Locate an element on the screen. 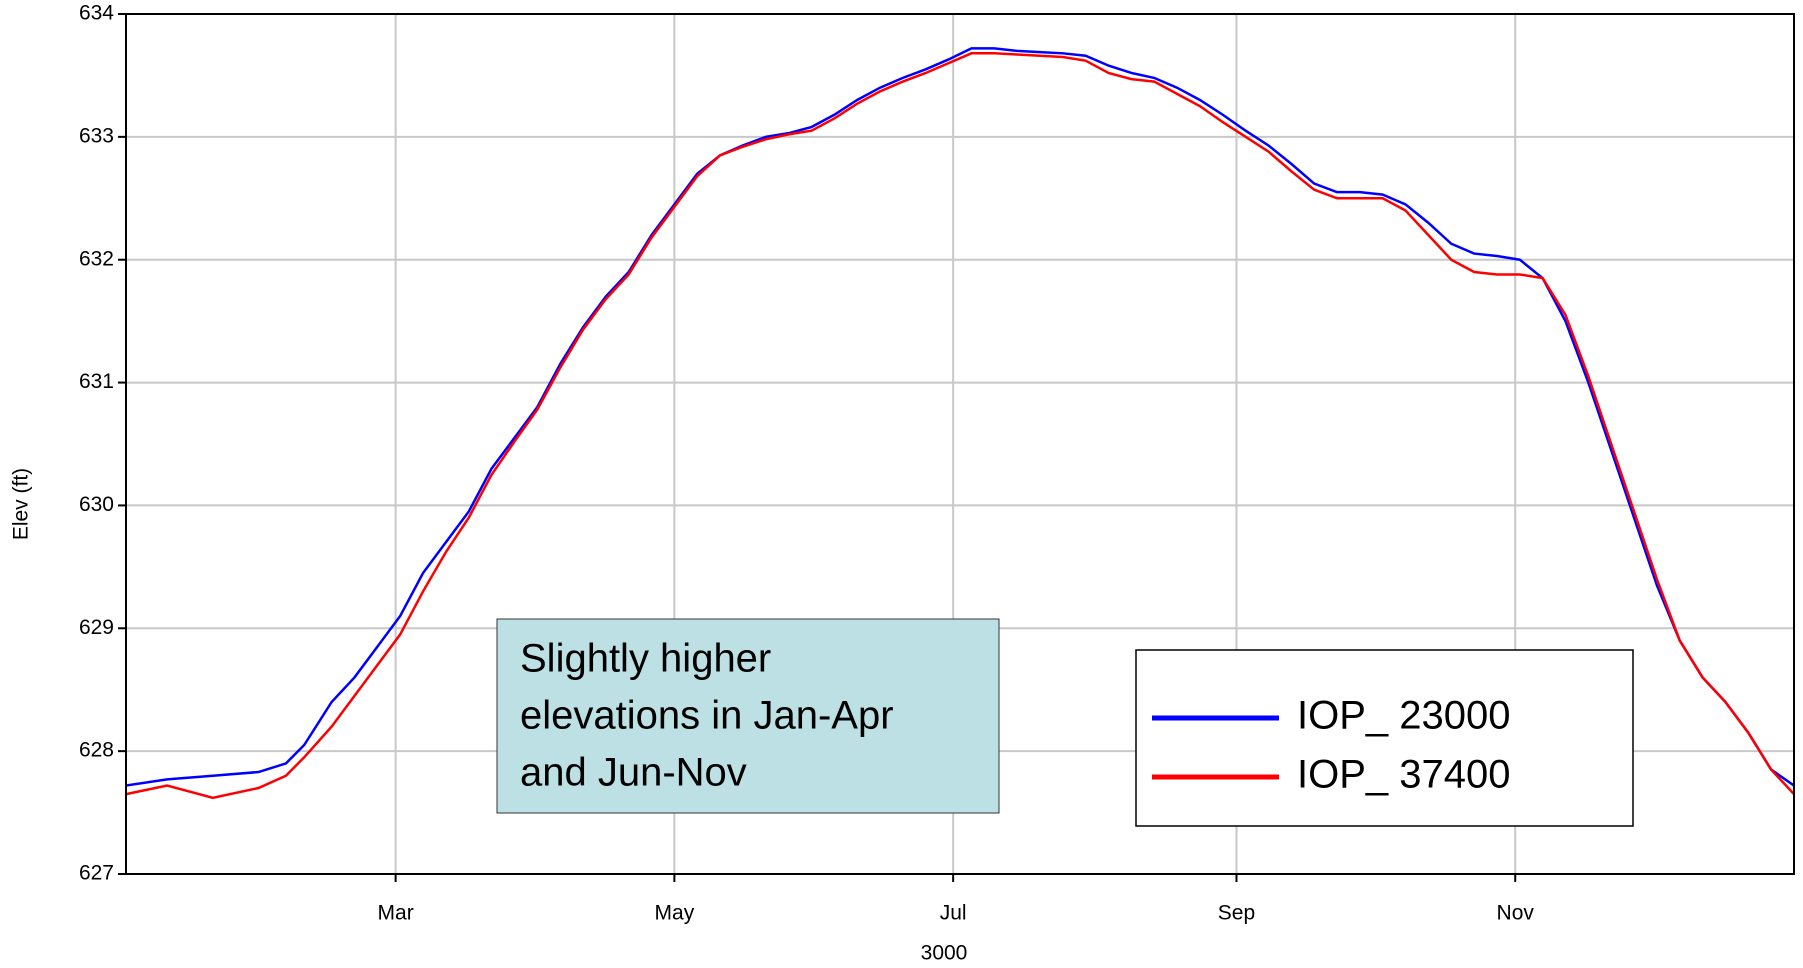 The width and height of the screenshot is (1803, 968). annotation-box is located at coordinates (748, 716).